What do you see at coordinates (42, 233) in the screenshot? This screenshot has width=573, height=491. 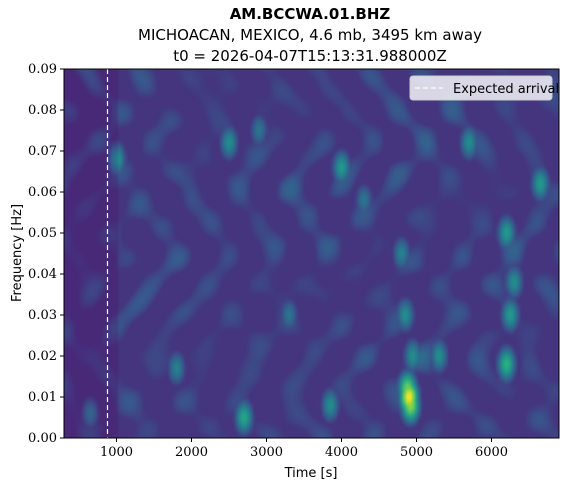 I see `y-tick-label: 0.05` at bounding box center [42, 233].